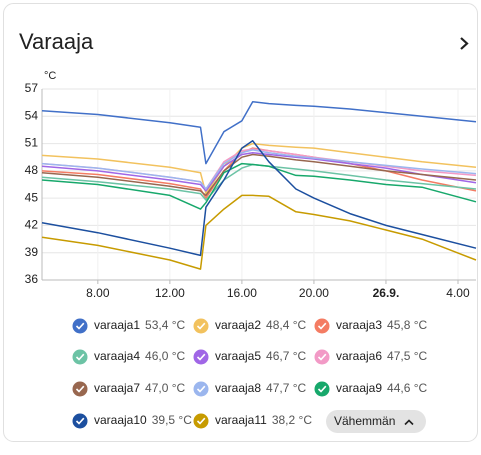 The width and height of the screenshot is (481, 455). I want to click on legend-name: varaaja3, so click(359, 325).